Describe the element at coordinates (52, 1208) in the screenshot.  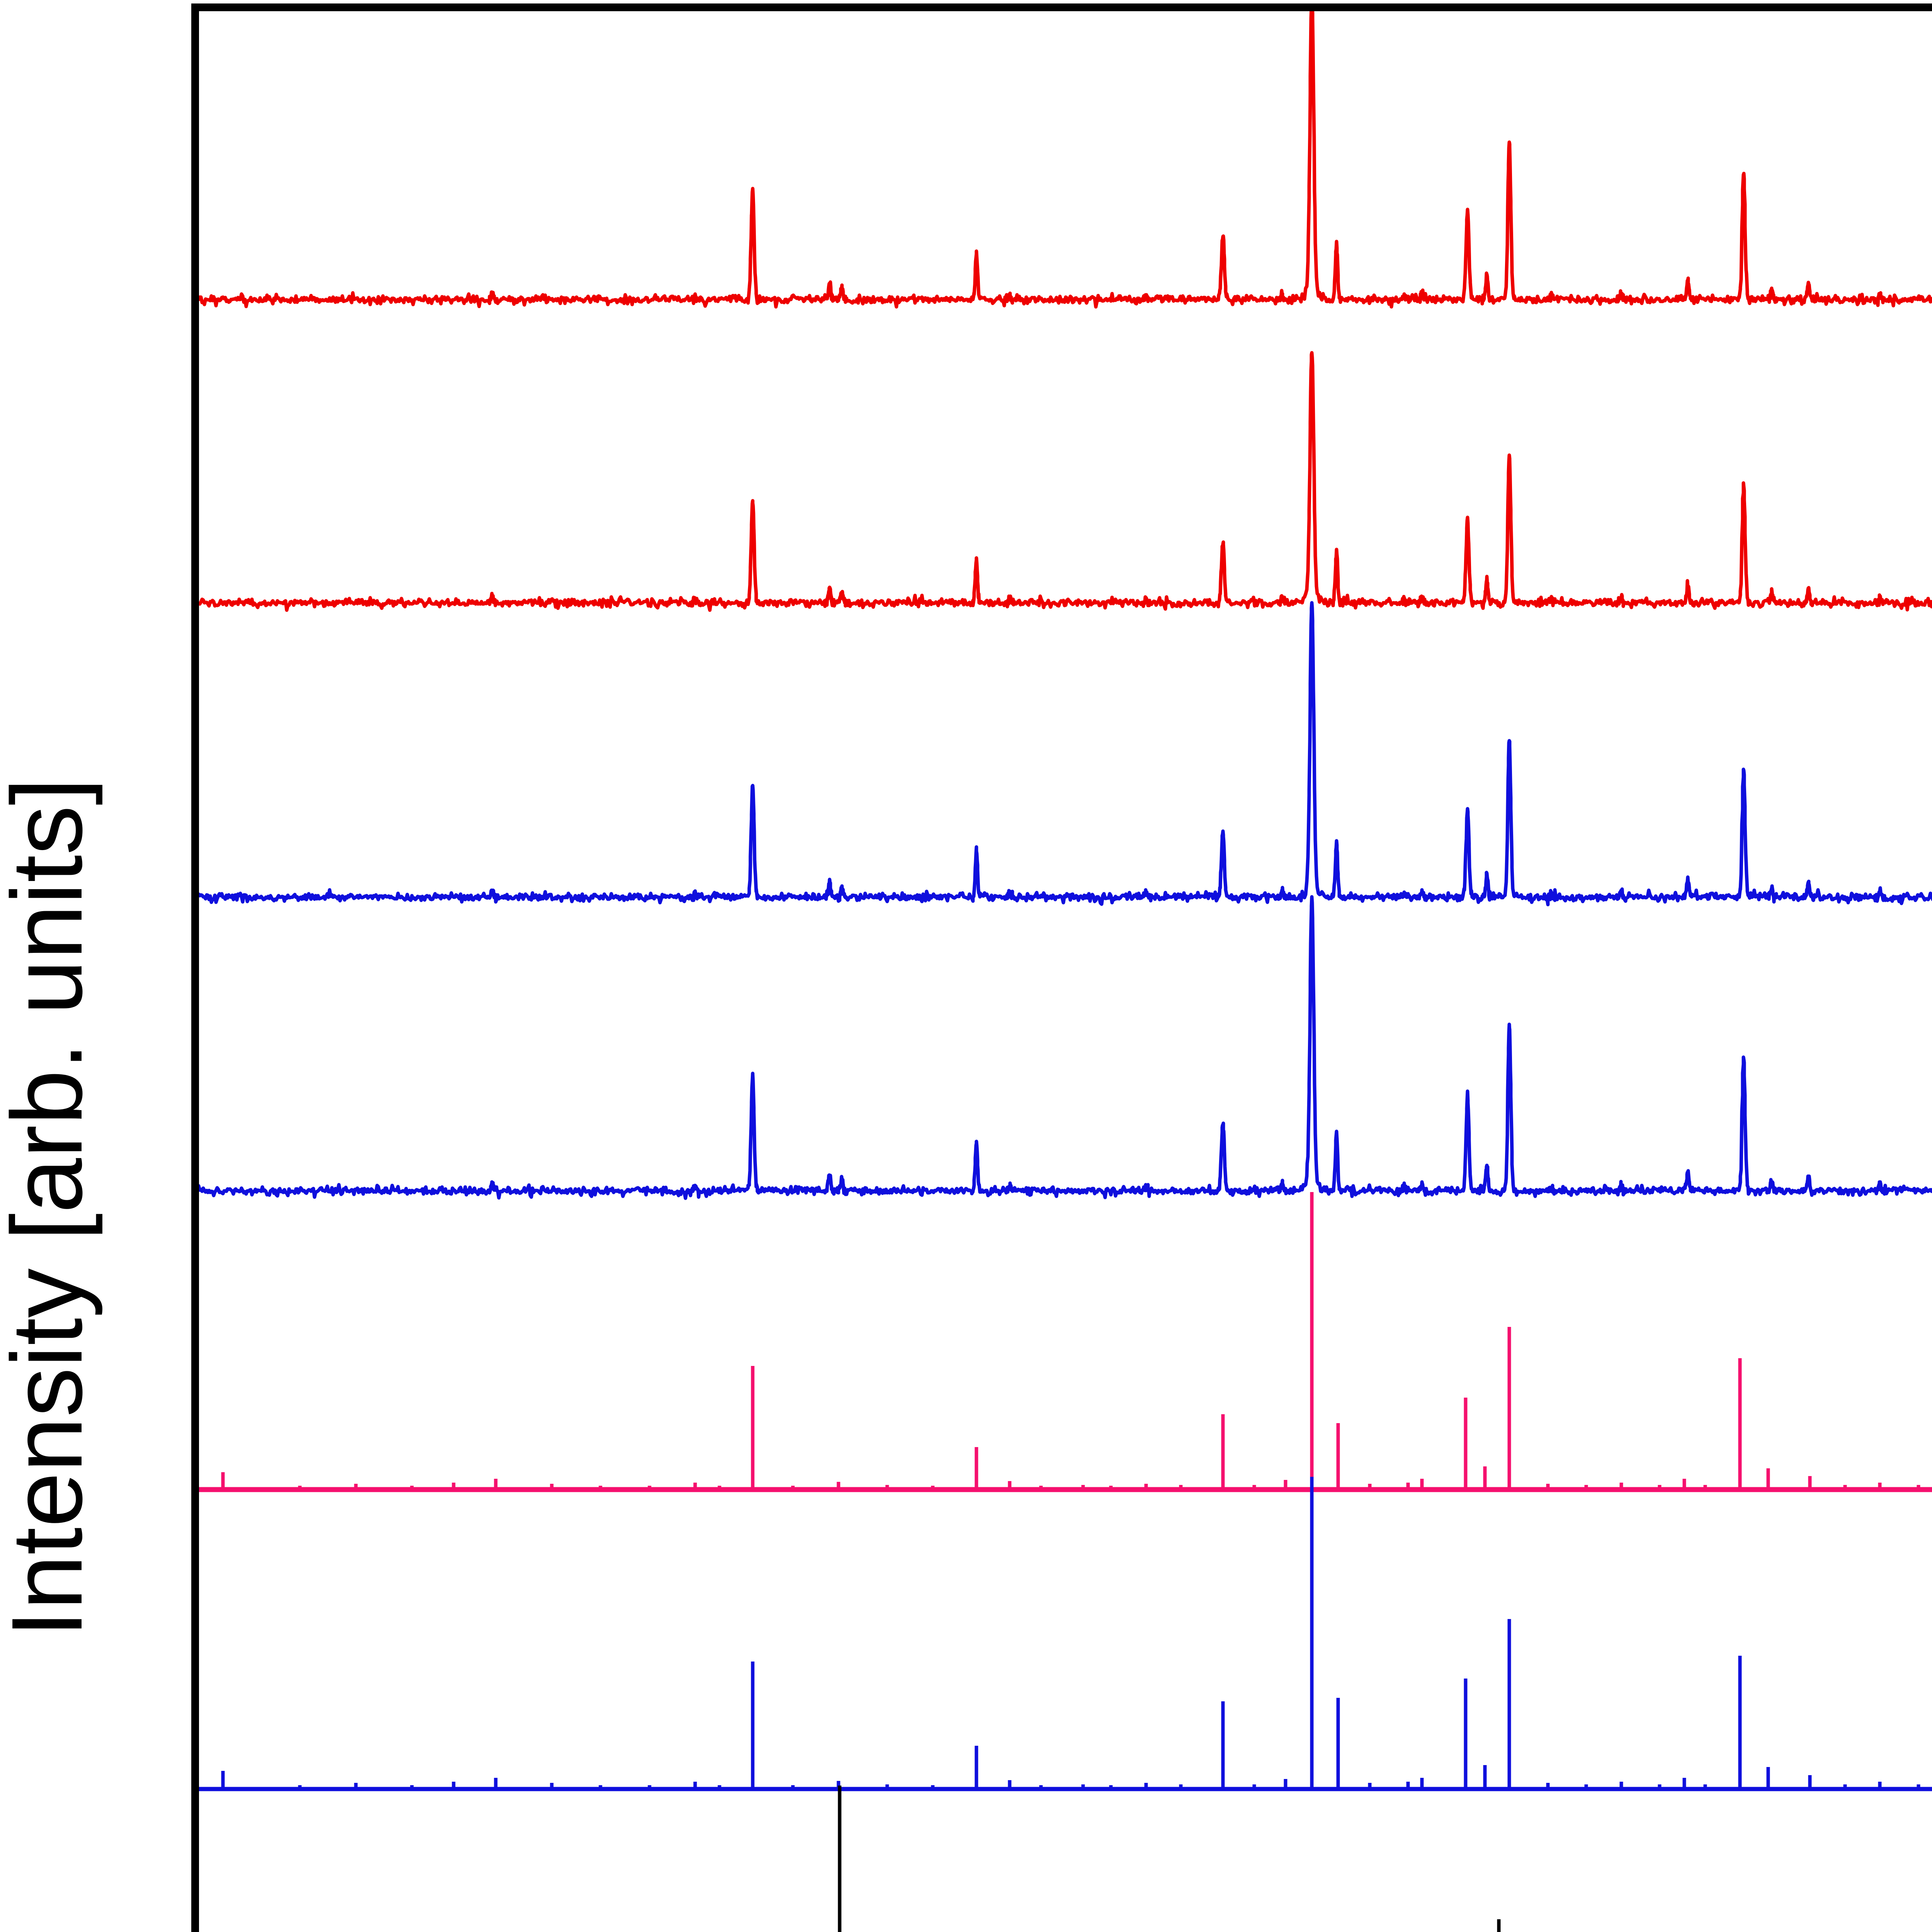
I see `svg-text: Intensity [arb. units]` at that location.